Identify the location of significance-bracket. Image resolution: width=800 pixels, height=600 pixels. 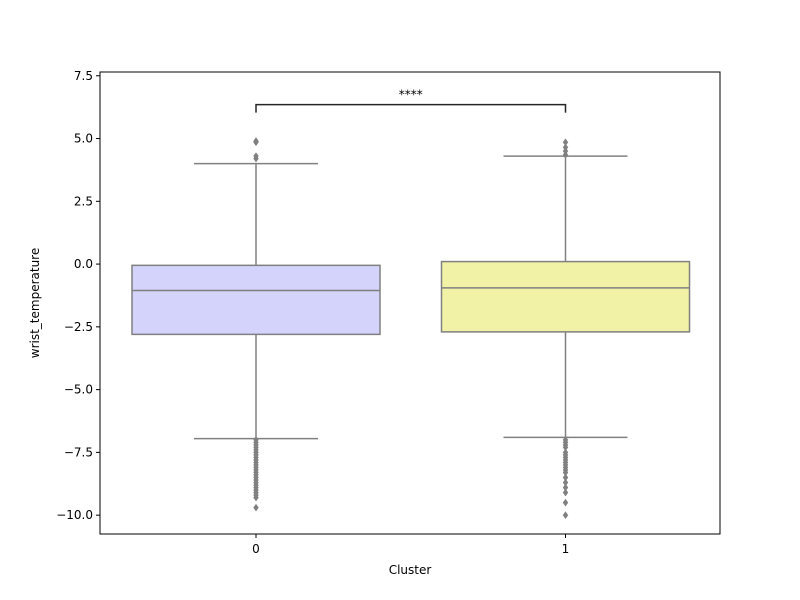
(411, 108).